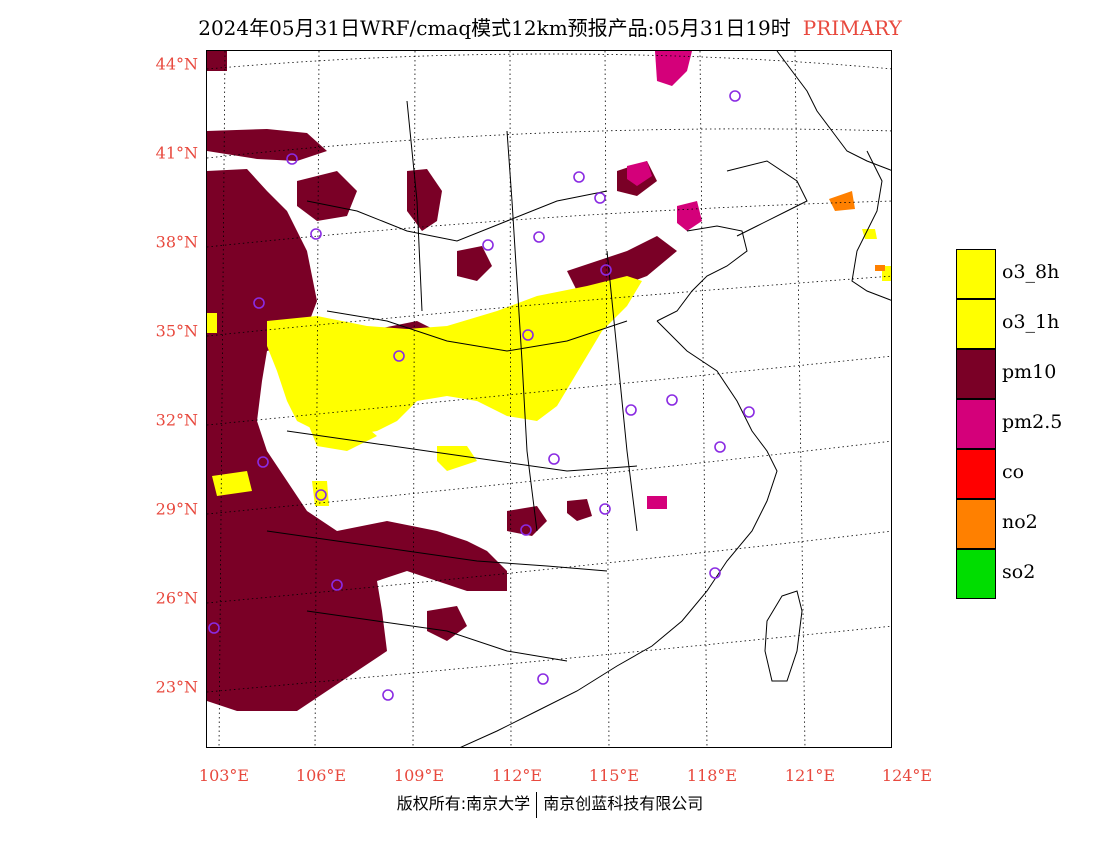 This screenshot has width=1100, height=850. Describe the element at coordinates (229, 404) in the screenshot. I see `o3-west-patch` at that location.